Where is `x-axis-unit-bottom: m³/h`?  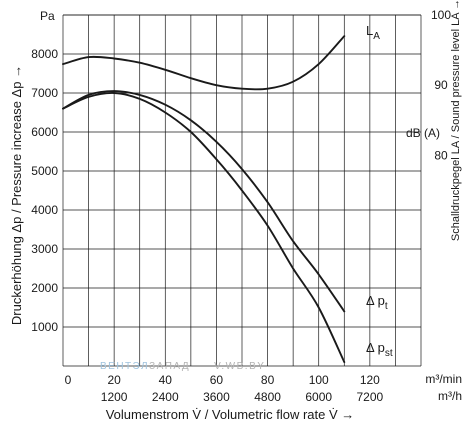
x-axis-unit-bottom: m³/h is located at coordinates (450, 396).